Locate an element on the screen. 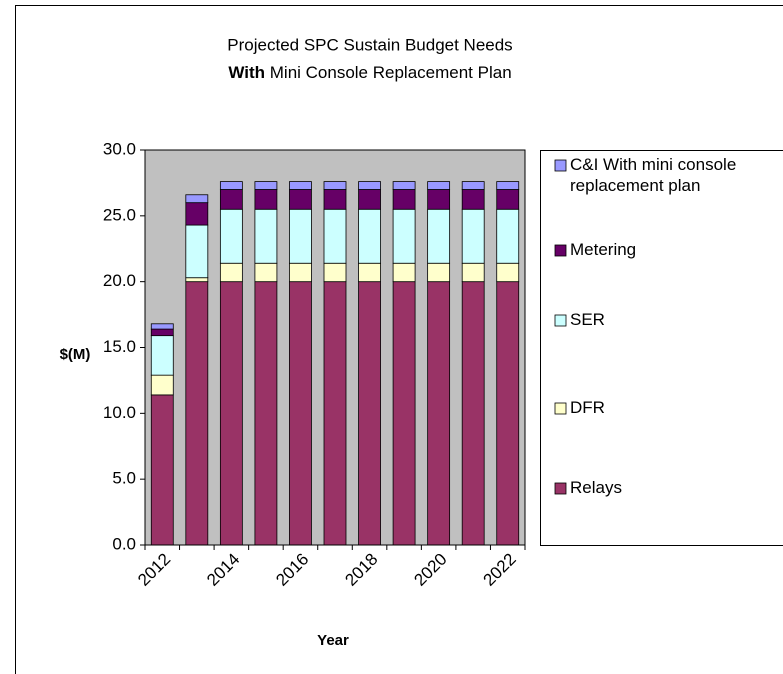 Image resolution: width=783 pixels, height=674 pixels. y-tick-label: 20.0 is located at coordinates (119, 280).